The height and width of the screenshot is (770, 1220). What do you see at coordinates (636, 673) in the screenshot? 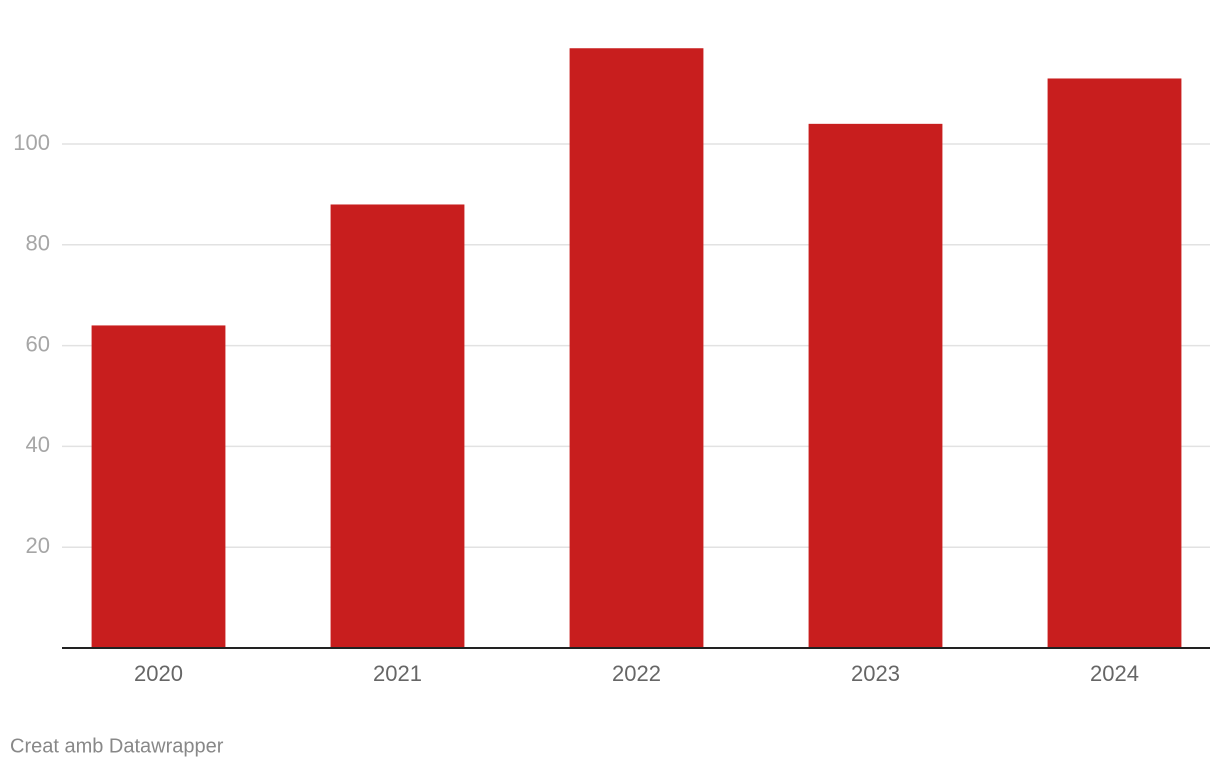
I see `x-tick-label: 2022` at bounding box center [636, 673].